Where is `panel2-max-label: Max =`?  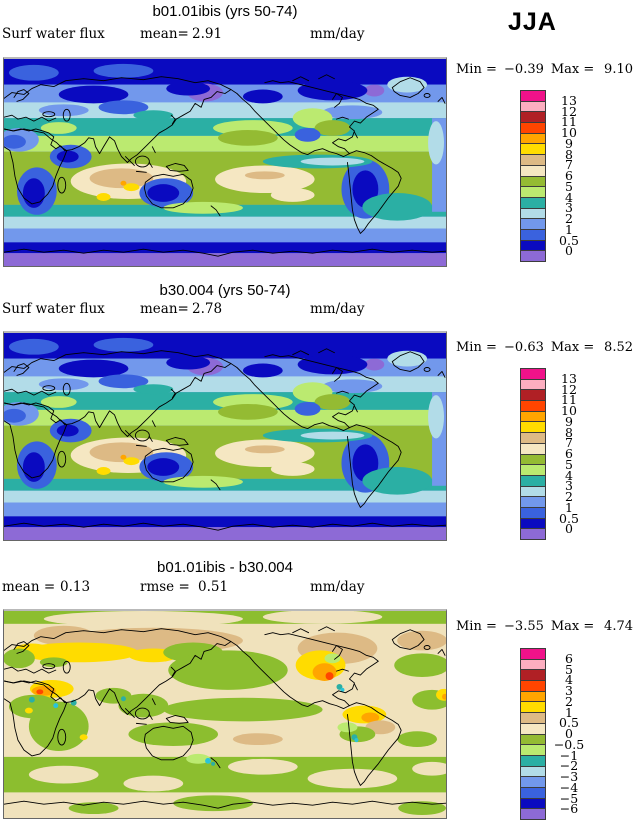
panel2-max-label: Max = is located at coordinates (572, 347).